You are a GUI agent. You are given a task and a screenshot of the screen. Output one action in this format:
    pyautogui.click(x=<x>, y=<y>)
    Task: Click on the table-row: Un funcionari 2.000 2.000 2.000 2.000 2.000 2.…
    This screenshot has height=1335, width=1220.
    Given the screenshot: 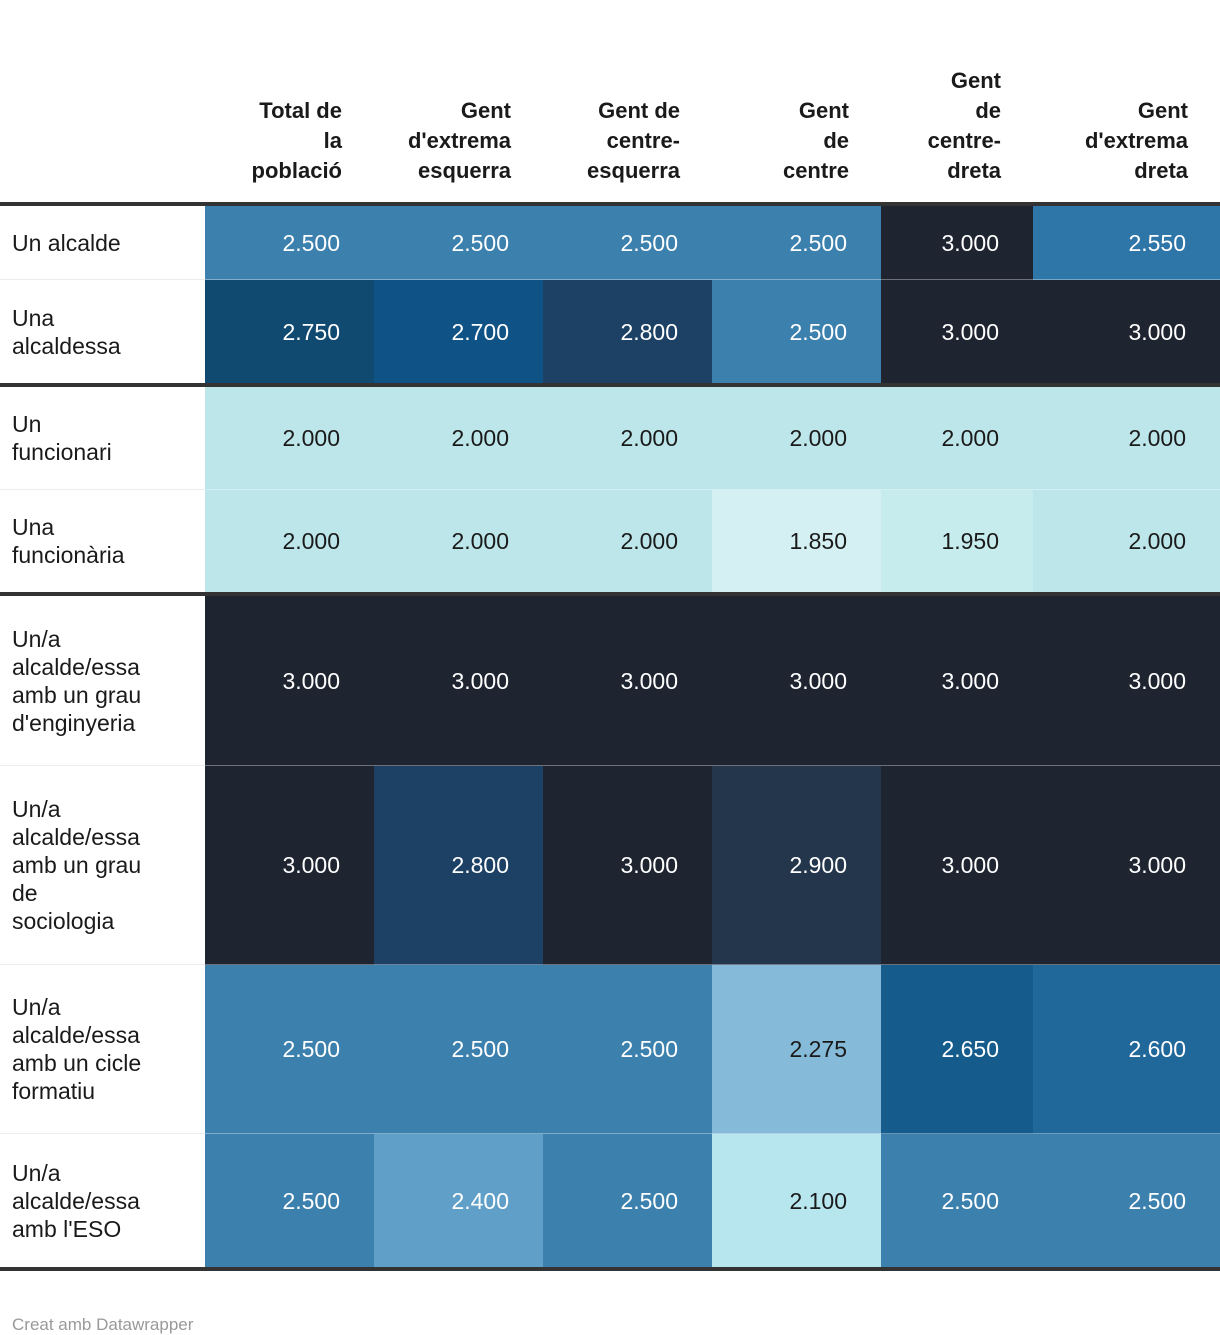 What is the action you would take?
    pyautogui.click(x=610, y=436)
    